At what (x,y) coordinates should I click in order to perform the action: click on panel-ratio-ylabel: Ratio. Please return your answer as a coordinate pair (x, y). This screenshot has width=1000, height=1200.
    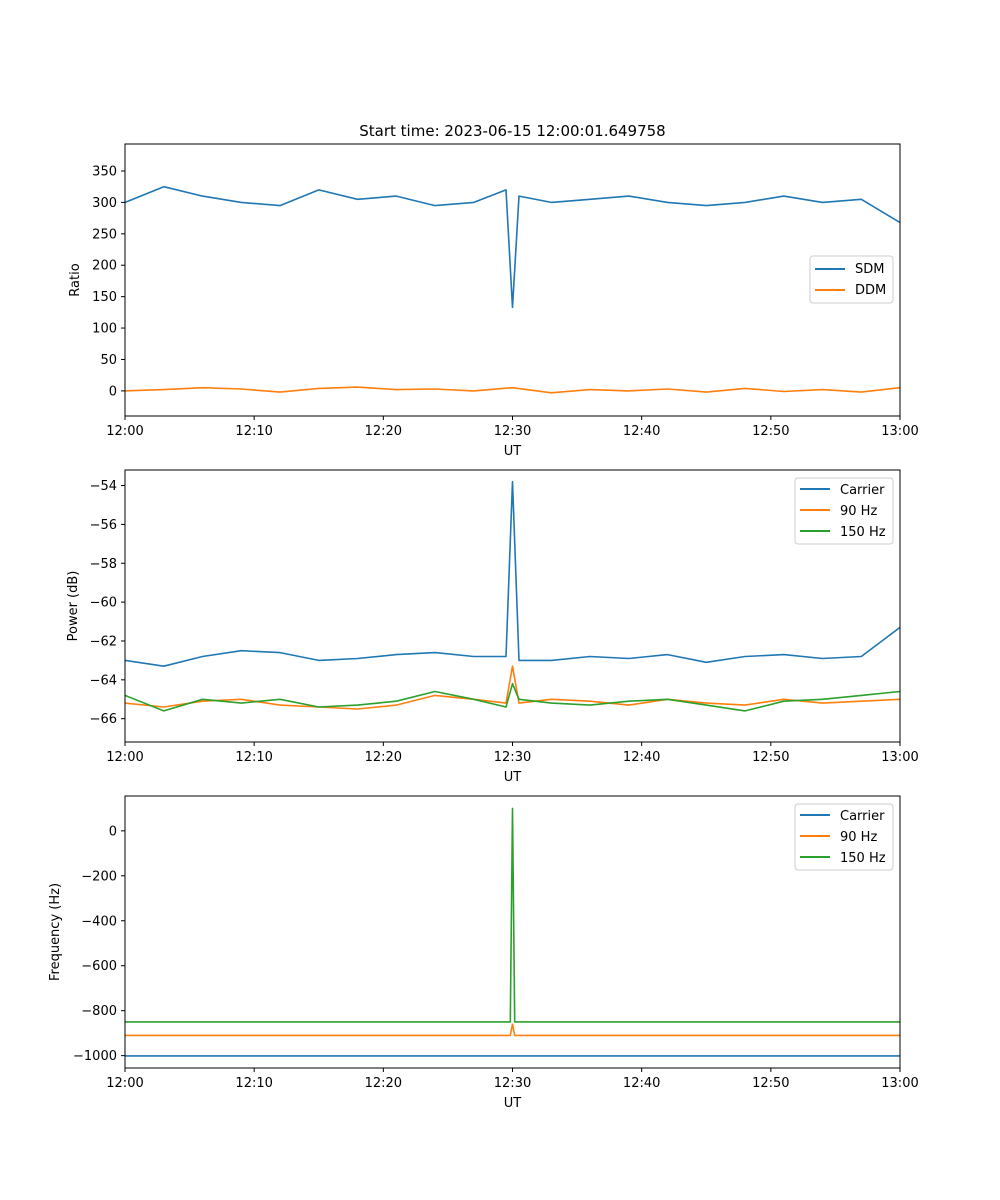
    Looking at the image, I should click on (75, 279).